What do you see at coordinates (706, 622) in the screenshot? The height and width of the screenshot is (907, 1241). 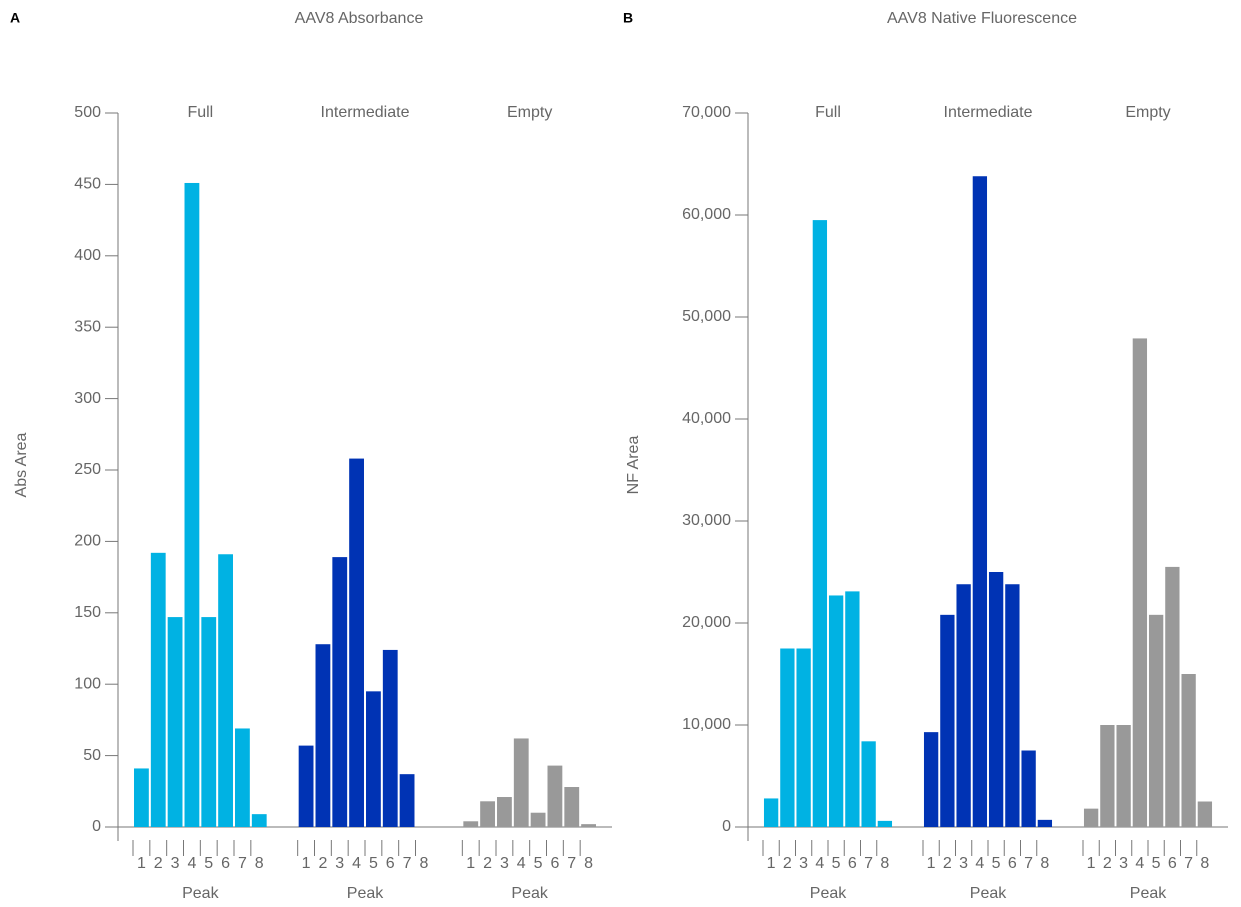 I see `y-tick-label: 20,000` at bounding box center [706, 622].